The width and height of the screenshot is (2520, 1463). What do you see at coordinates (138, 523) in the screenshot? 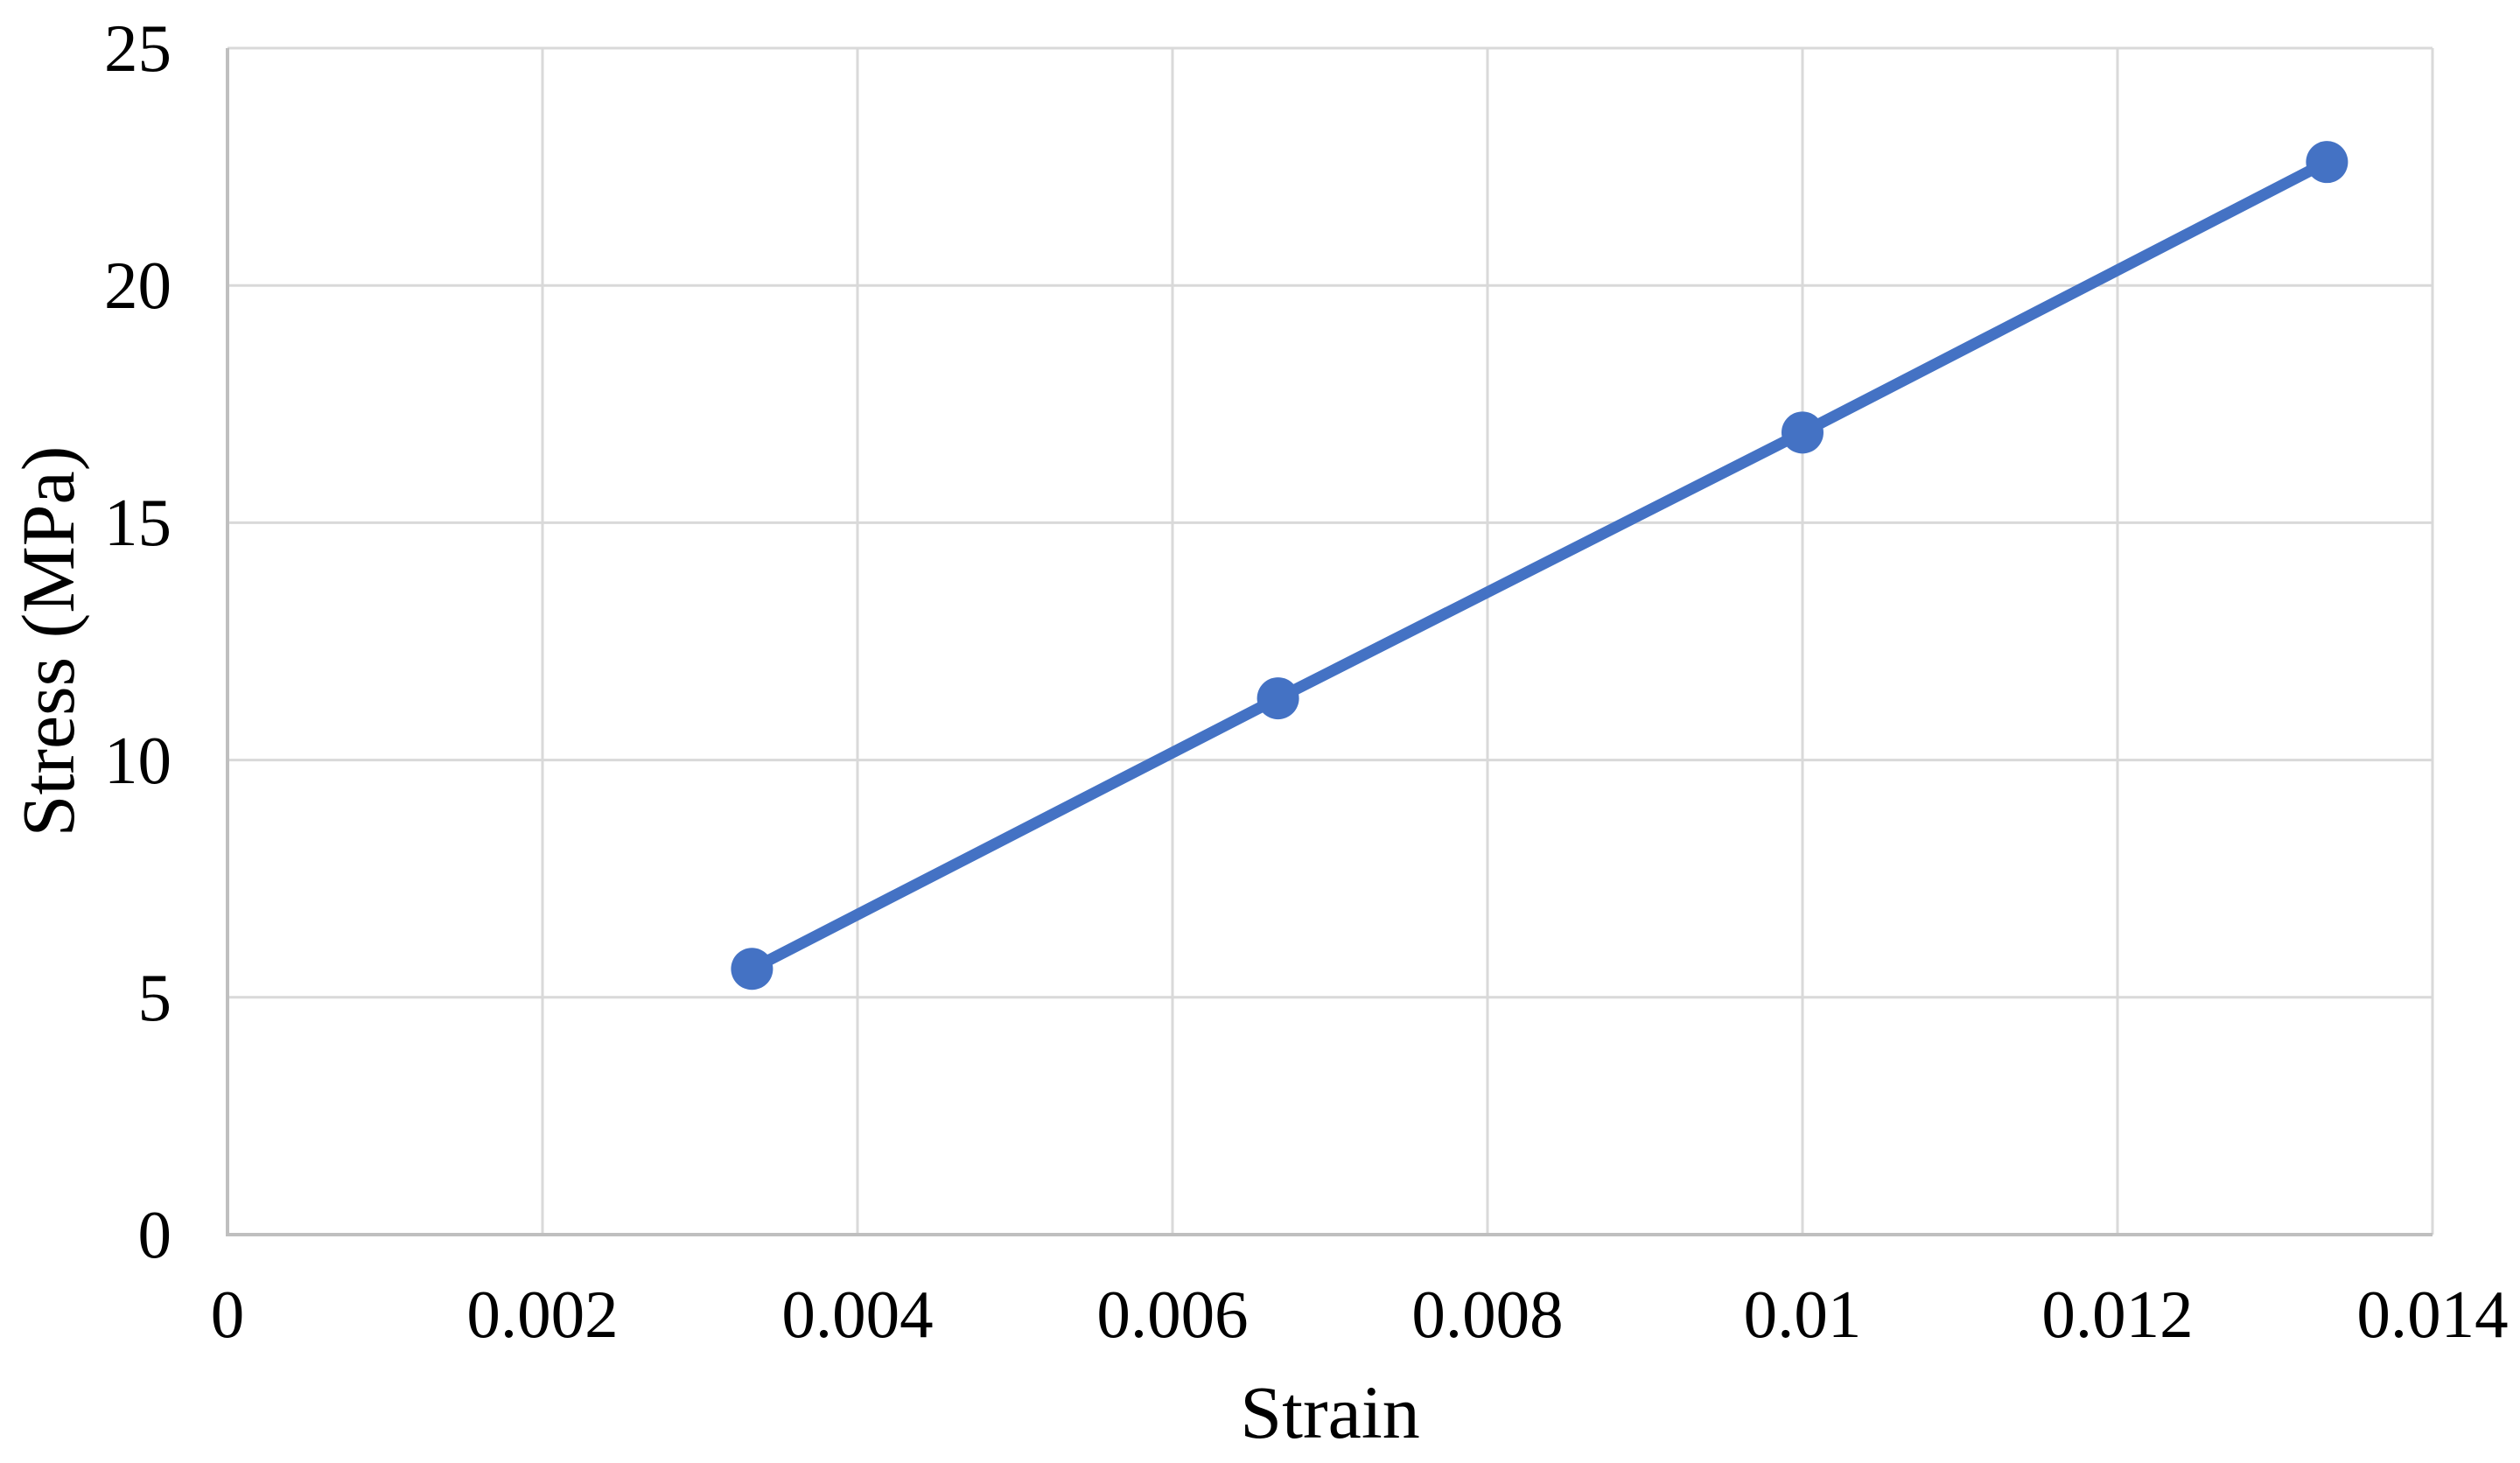
I see `y-tick-label: 15` at bounding box center [138, 523].